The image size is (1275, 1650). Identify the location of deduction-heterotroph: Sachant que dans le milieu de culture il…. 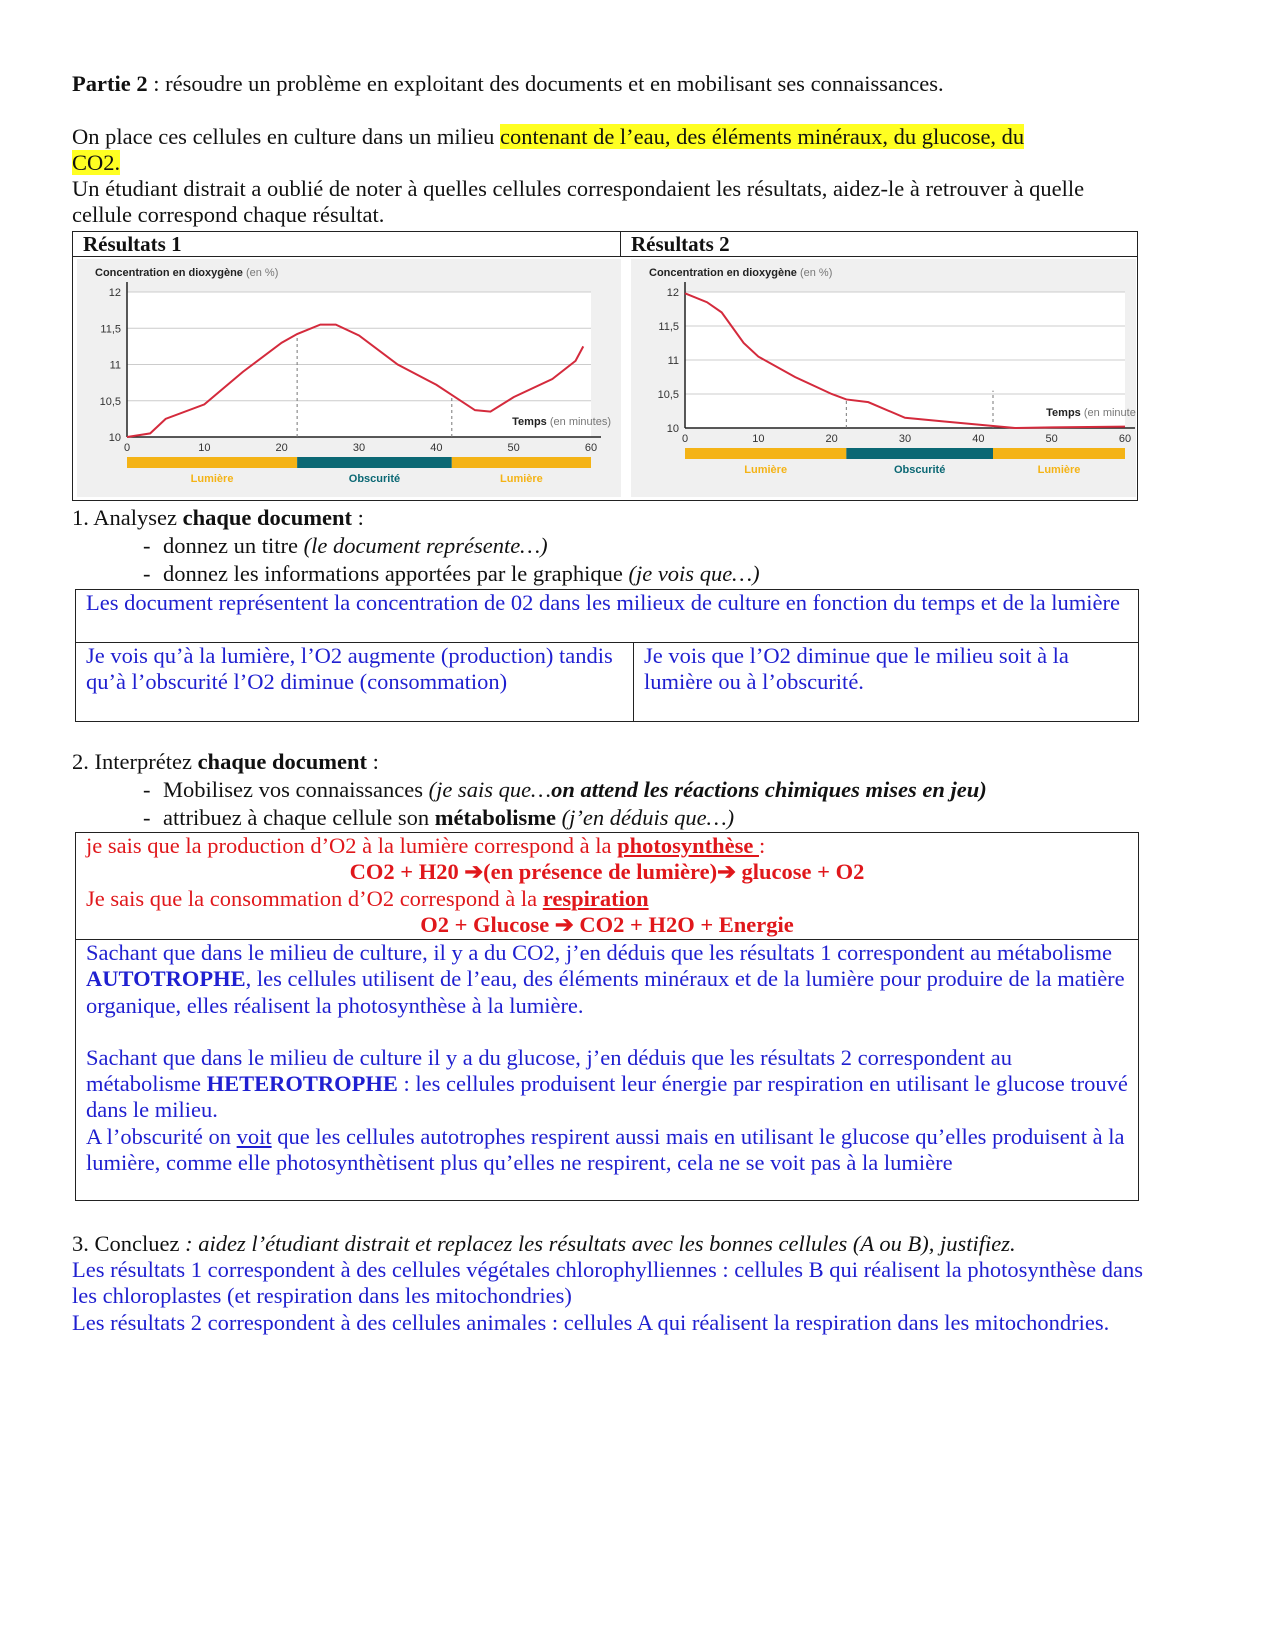
(607, 1083).